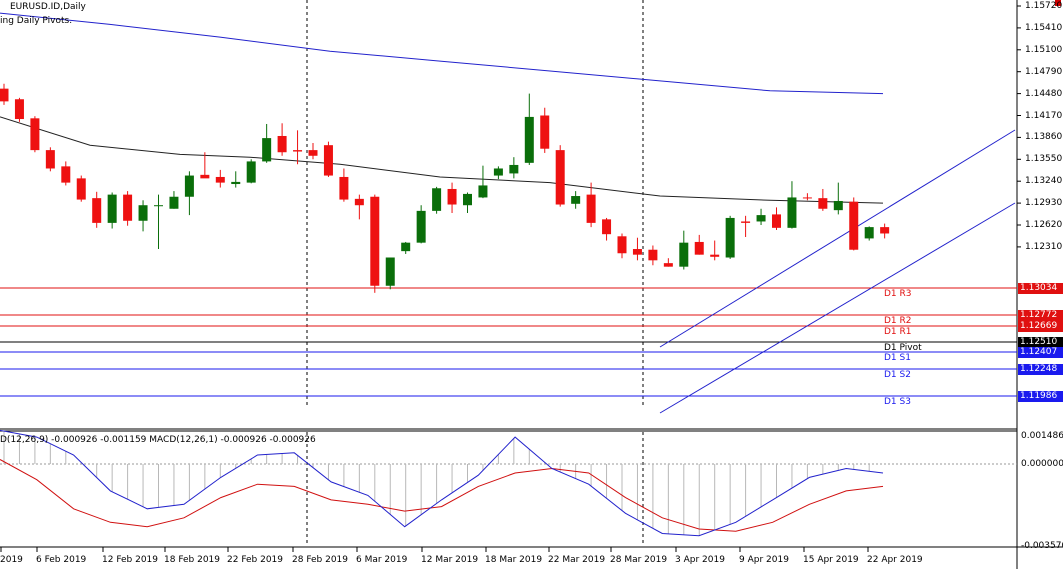  What do you see at coordinates (450, 560) in the screenshot?
I see `date-axis-label: 12 Mar 2019` at bounding box center [450, 560].